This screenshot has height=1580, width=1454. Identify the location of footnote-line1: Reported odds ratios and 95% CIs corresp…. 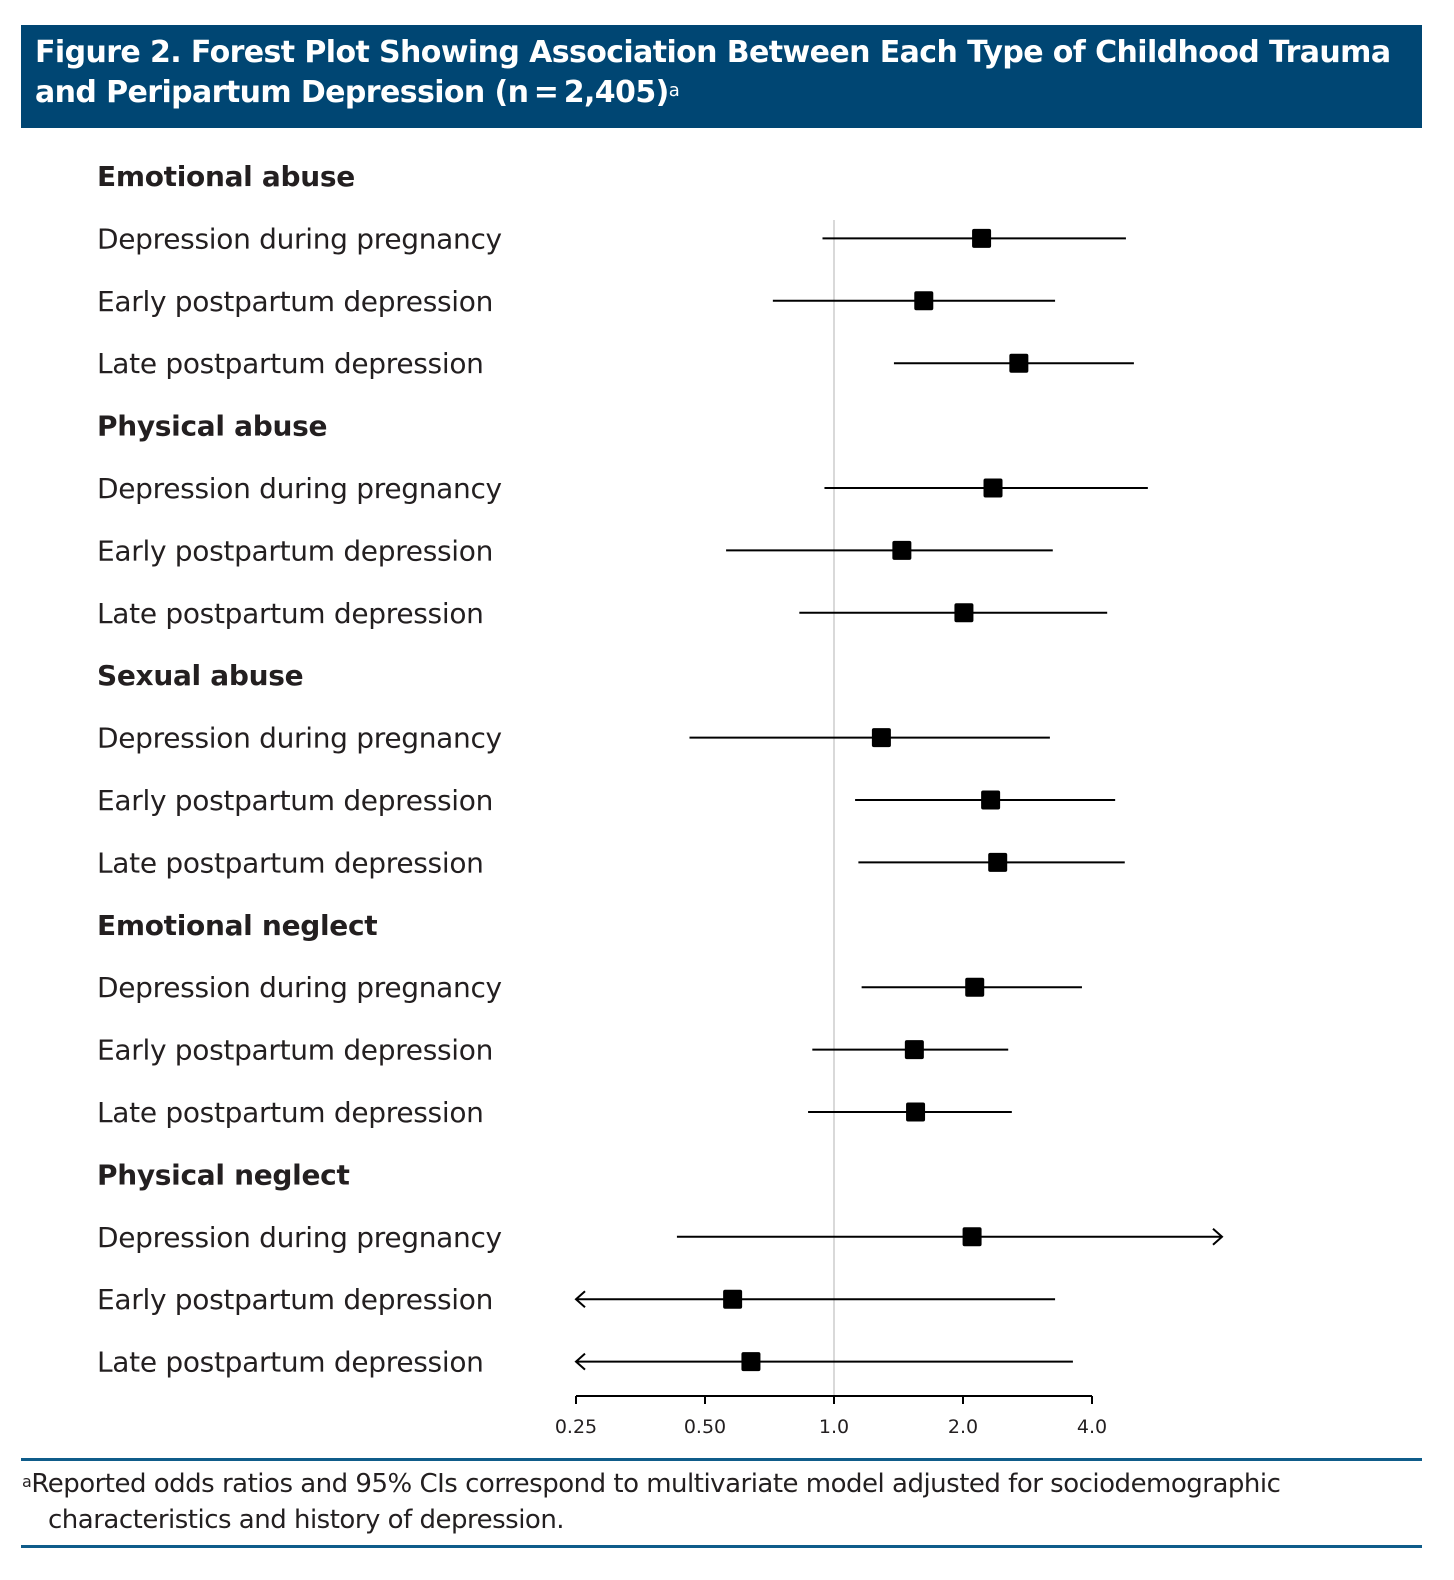
(656, 1484).